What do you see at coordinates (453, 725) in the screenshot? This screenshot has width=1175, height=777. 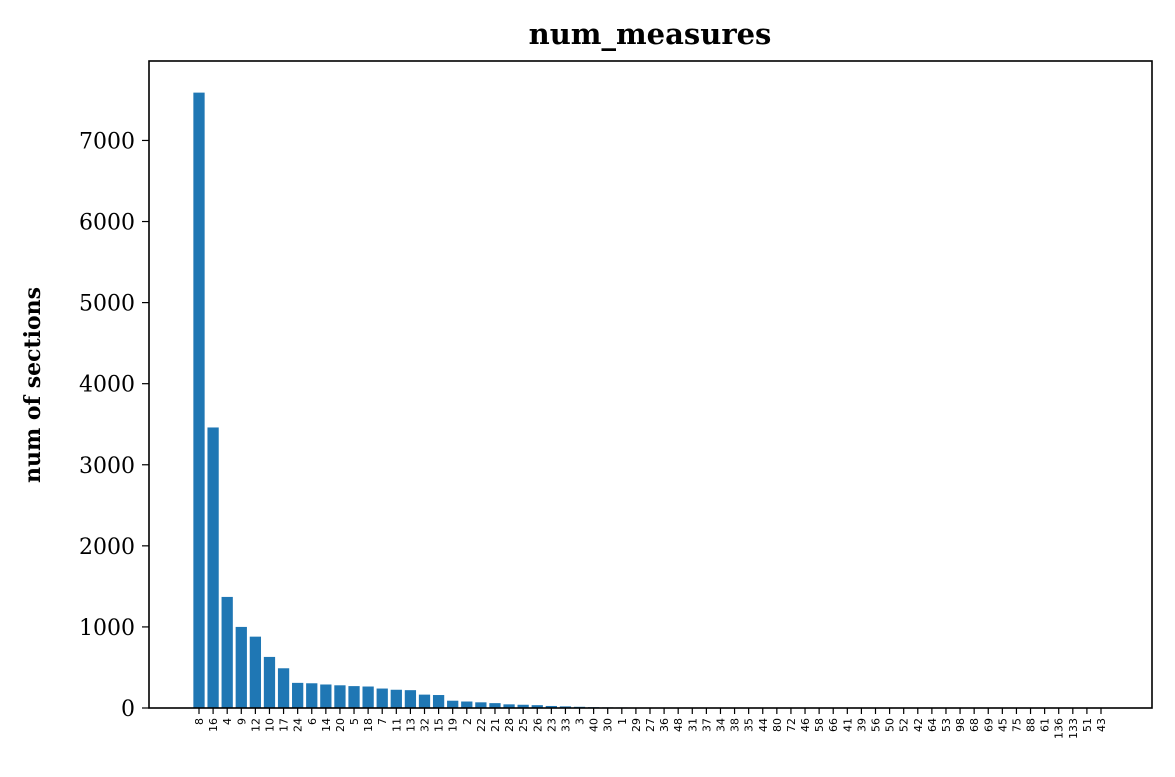 I see `x-tick-label: 19` at bounding box center [453, 725].